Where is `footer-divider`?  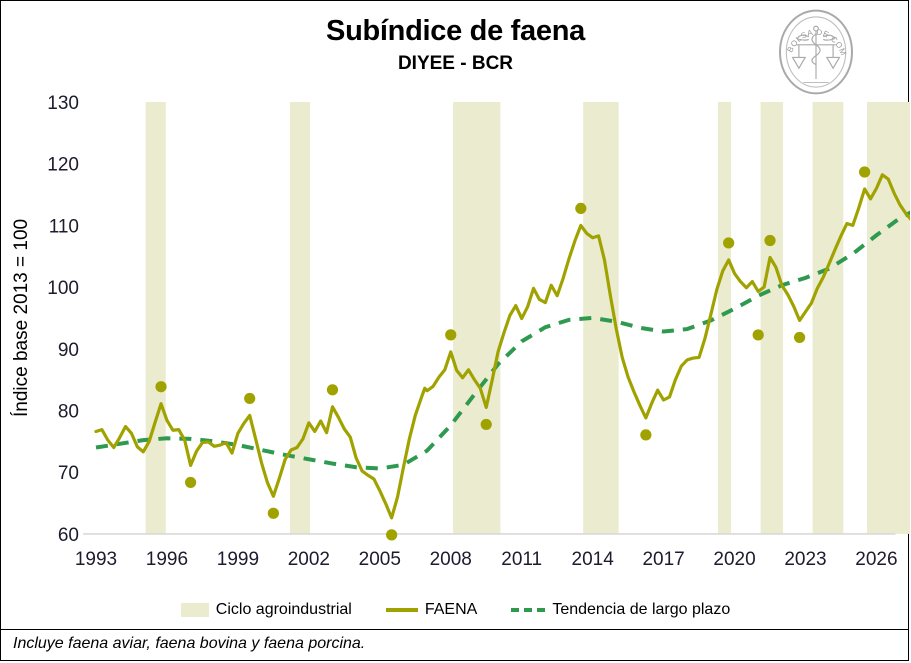
footer-divider is located at coordinates (454, 629).